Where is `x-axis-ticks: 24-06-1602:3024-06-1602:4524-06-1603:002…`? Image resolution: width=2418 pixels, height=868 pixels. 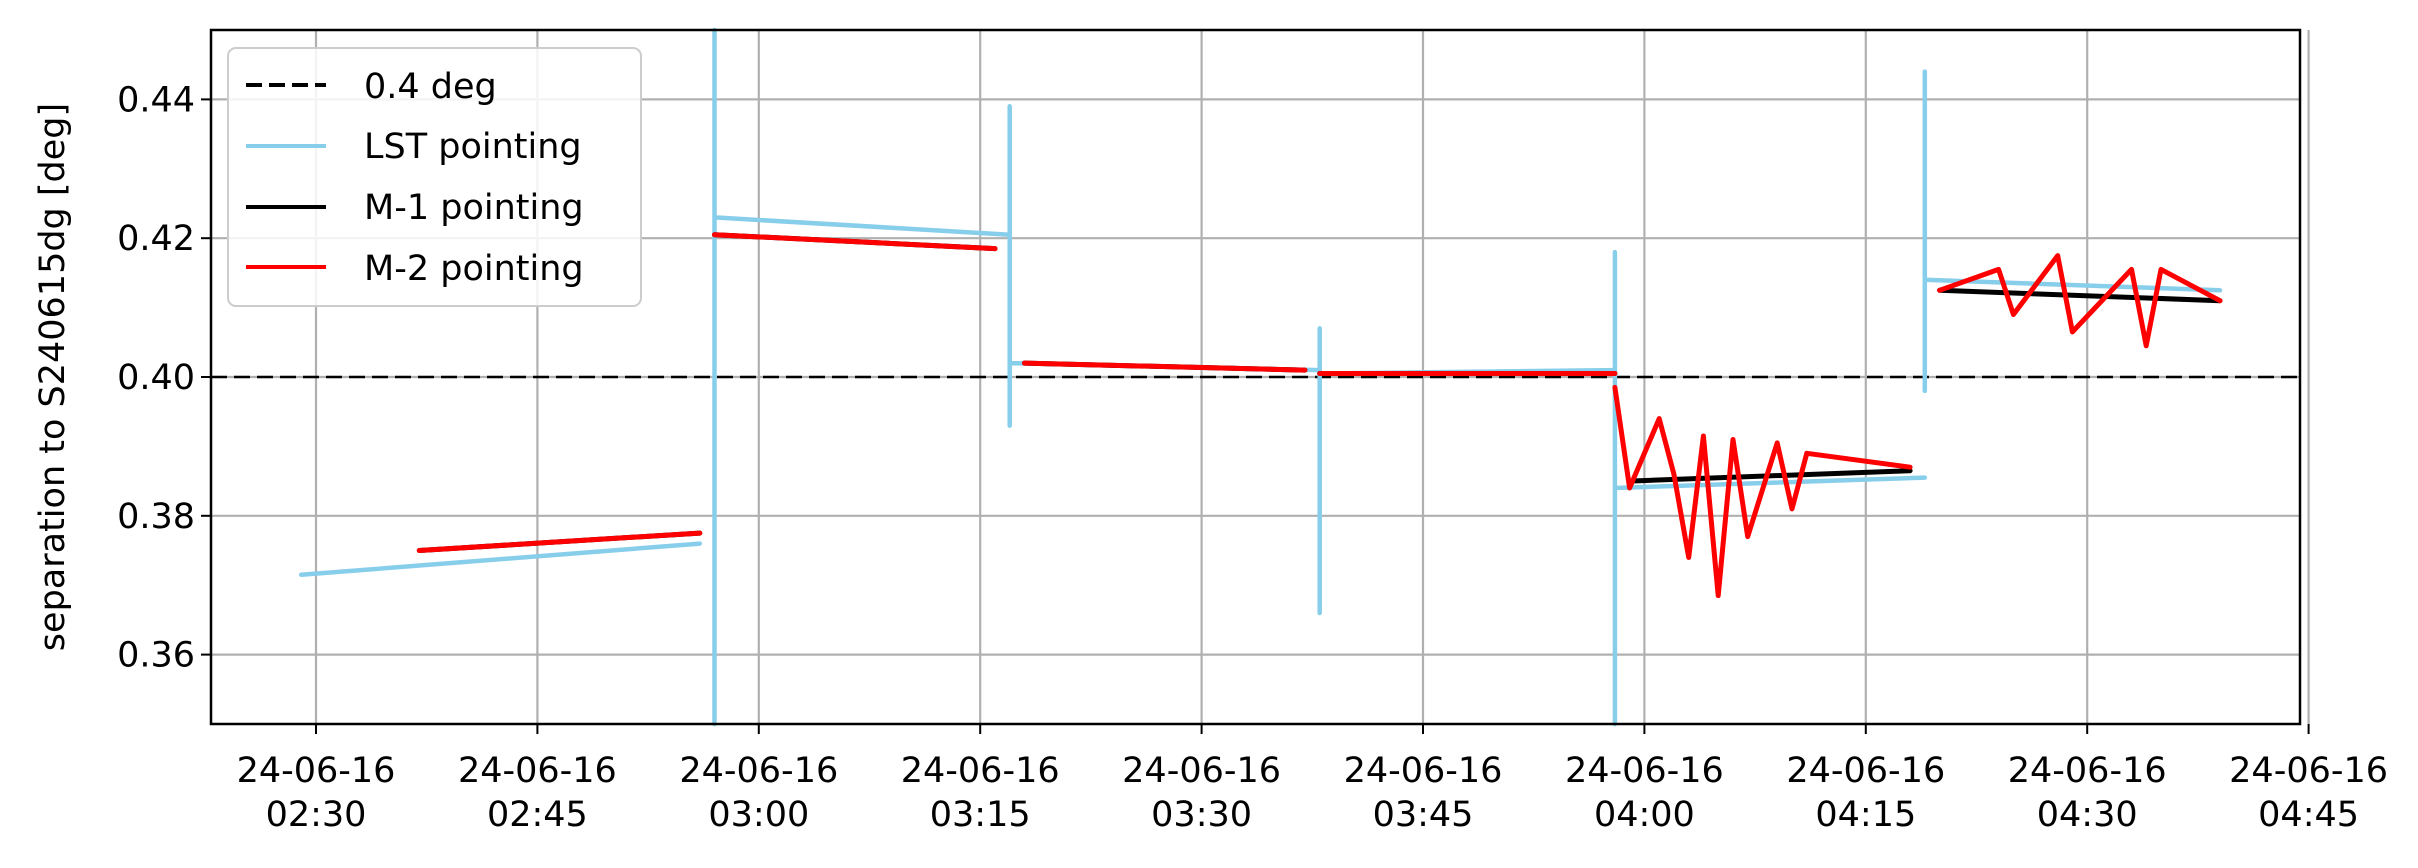
x-axis-ticks: 24-06-1602:3024-06-1602:4524-06-1603:002… is located at coordinates (1312, 779).